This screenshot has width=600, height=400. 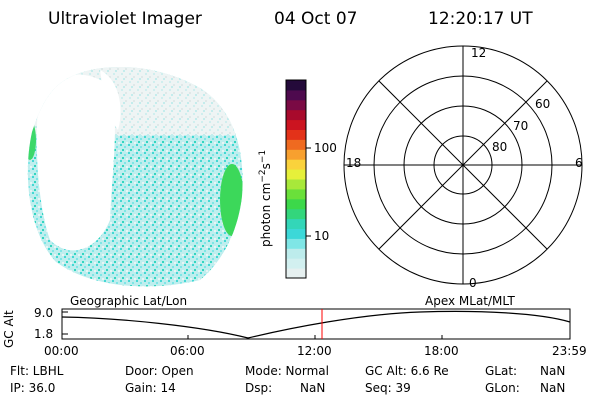 What do you see at coordinates (441, 351) in the screenshot?
I see `x-tick-1800: 18:00` at bounding box center [441, 351].